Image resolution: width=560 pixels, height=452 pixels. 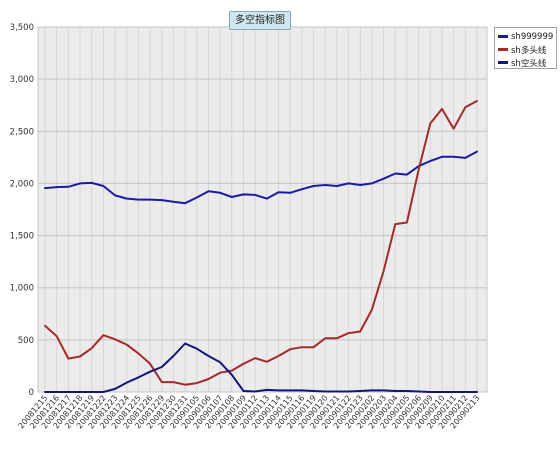 What do you see at coordinates (532, 36) in the screenshot?
I see `legend-label-sh999999: sh999999` at bounding box center [532, 36].